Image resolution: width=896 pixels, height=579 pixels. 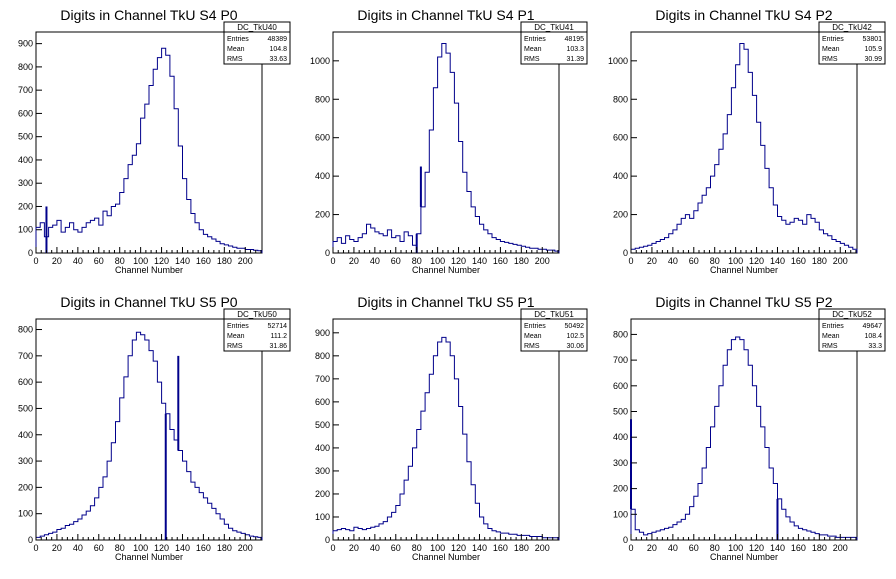 What do you see at coordinates (575, 326) in the screenshot?
I see `stats-value-entries: 50492` at bounding box center [575, 326].